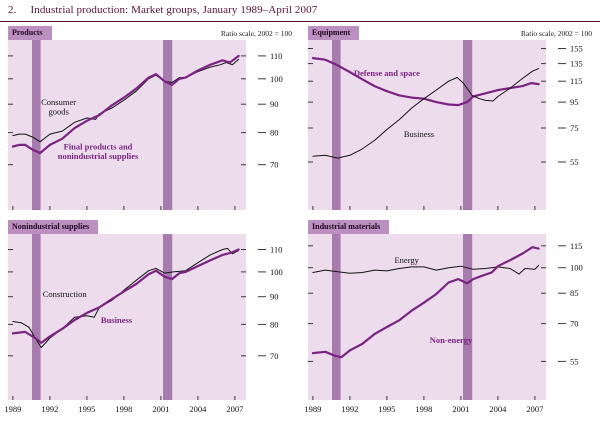 The width and height of the screenshot is (600, 427). I want to click on panel-header: Industrial materials, so click(450, 227).